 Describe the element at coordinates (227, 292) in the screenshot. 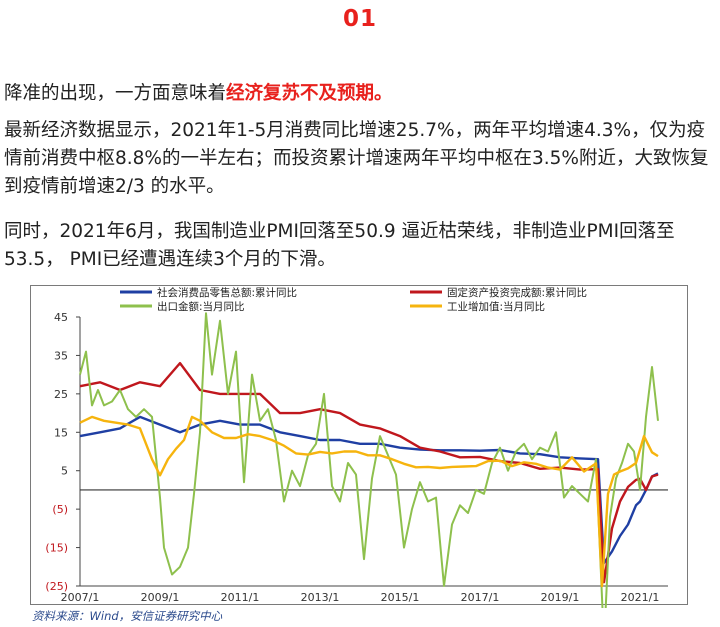

I see `legend-label-0: 社会消费品零售总额:累计同比` at that location.